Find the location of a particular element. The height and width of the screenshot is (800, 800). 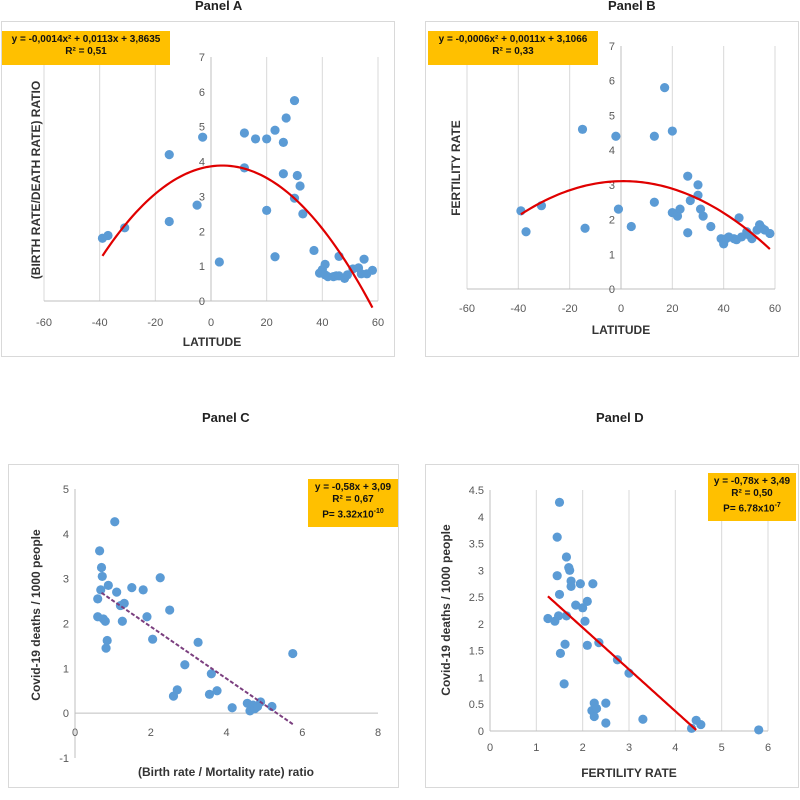

panel-d-x-axis-label: FERTILITY RATE is located at coordinates (629, 773).